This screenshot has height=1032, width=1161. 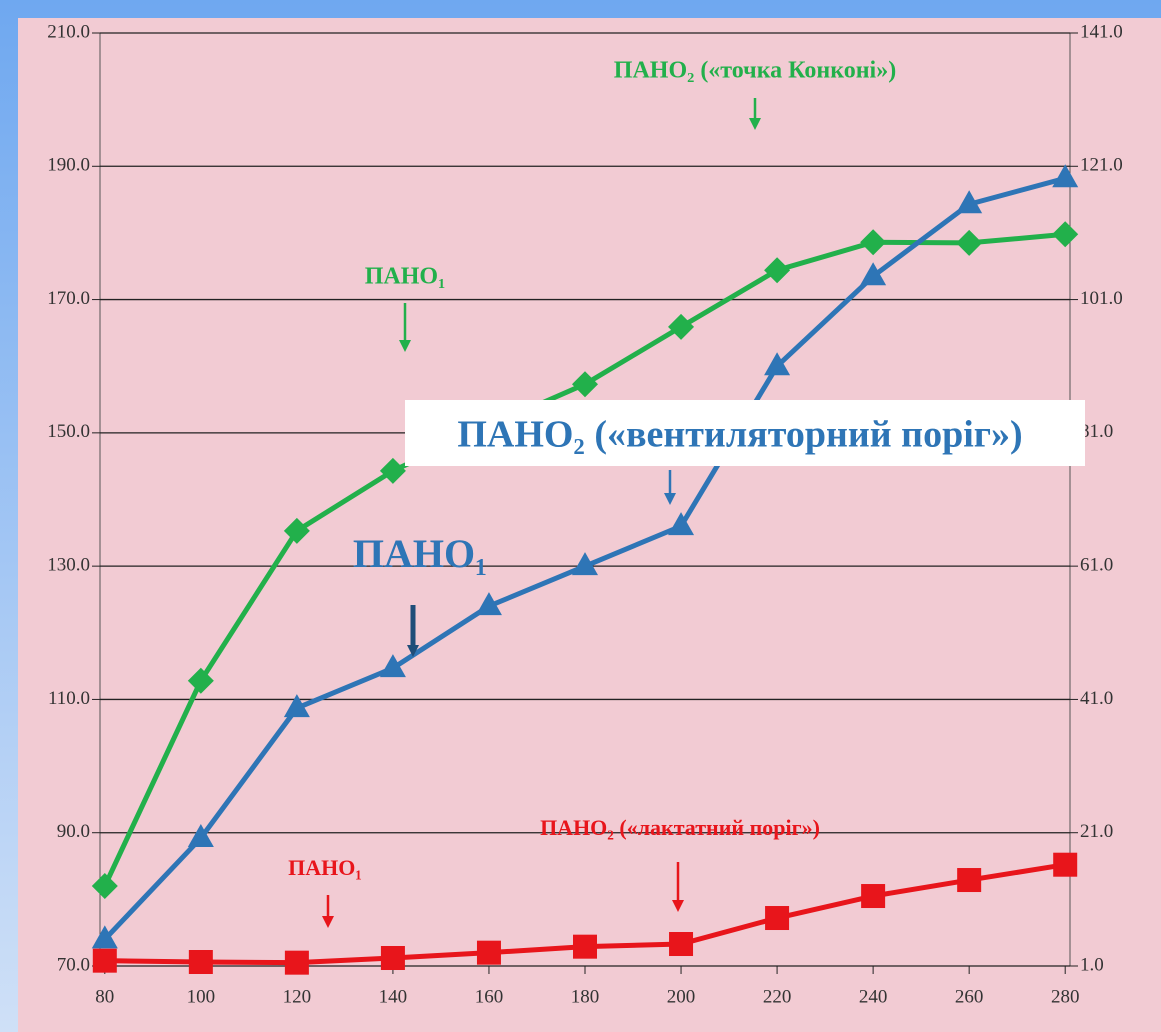 What do you see at coordinates (68, 565) in the screenshot?
I see `y-tick-label: 130.0` at bounding box center [68, 565].